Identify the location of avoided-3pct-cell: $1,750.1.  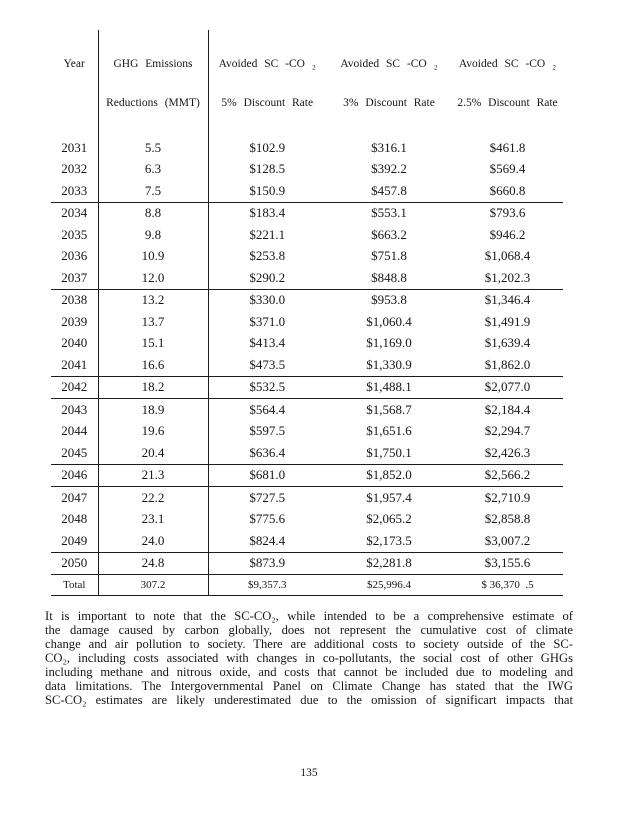
(389, 452).